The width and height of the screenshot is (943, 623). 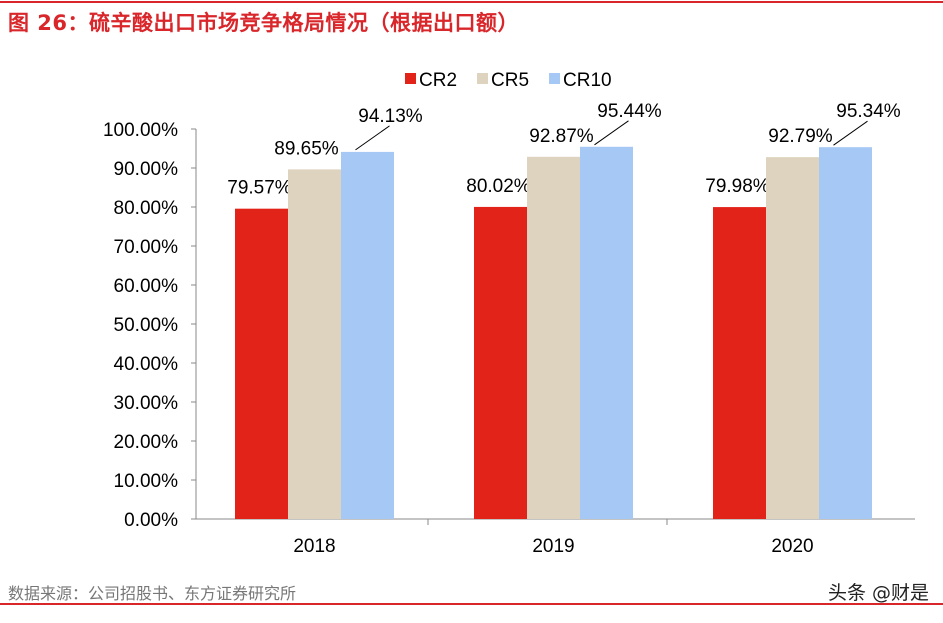 I want to click on data-label: 89.65%, so click(x=306, y=148).